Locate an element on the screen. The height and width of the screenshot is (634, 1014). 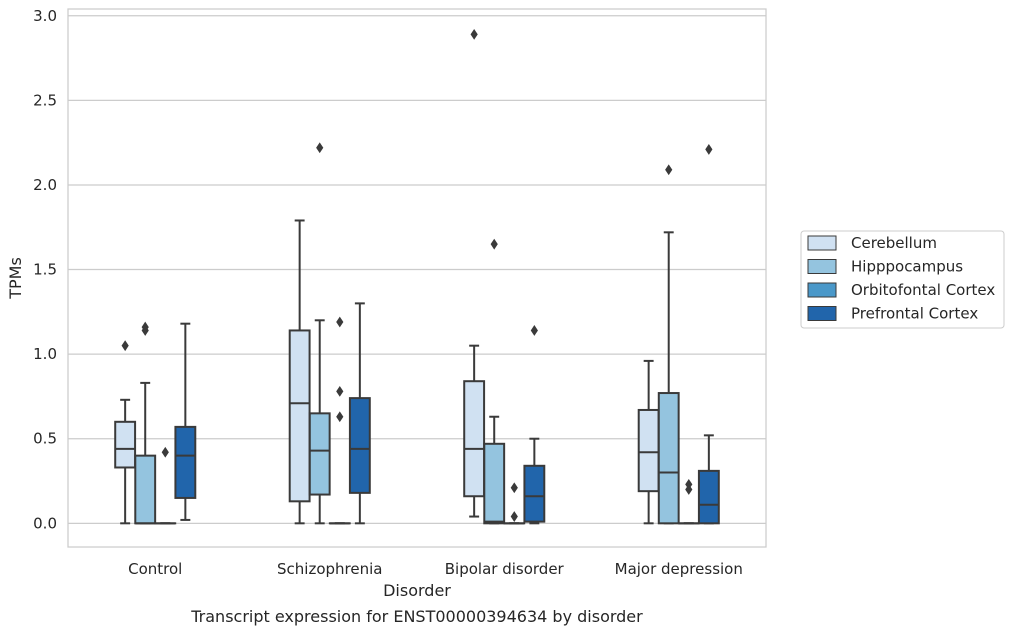
legend-item: Orbitofontal Cortex is located at coordinates (901, 290).